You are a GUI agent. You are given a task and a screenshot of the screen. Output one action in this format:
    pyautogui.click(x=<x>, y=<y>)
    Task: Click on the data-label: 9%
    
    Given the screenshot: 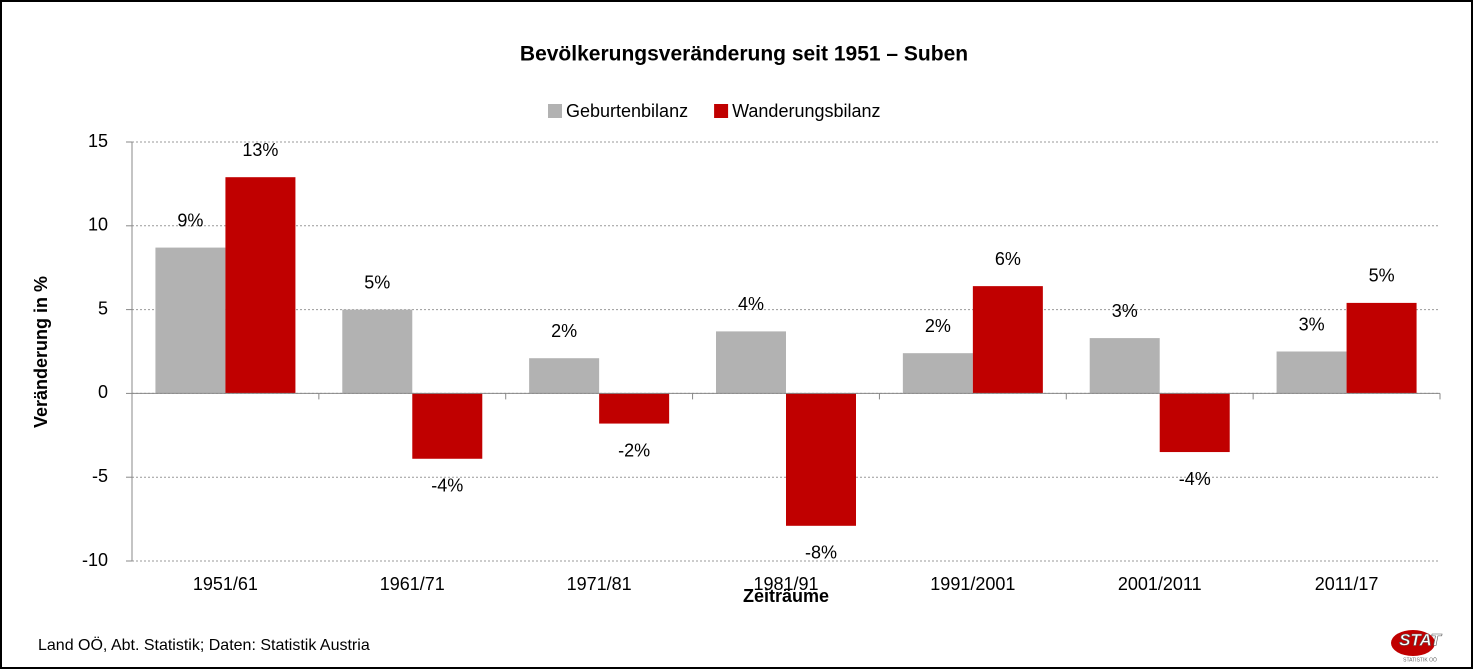 What is the action you would take?
    pyautogui.click(x=190, y=220)
    